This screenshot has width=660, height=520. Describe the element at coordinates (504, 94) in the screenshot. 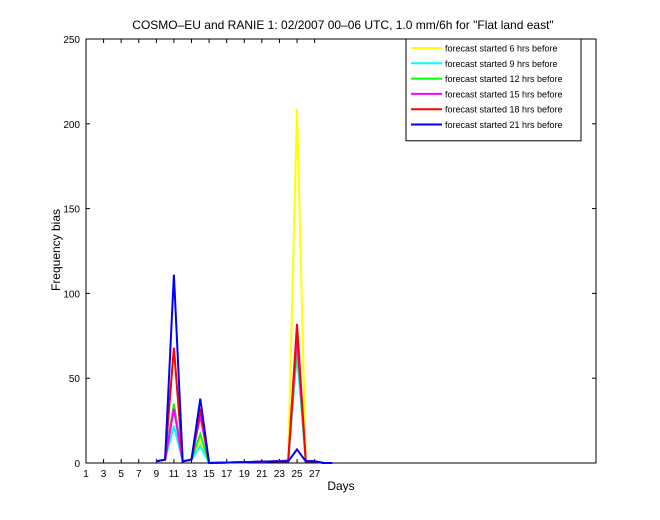

I see `legend-label: forecast started 15 hrs before` at that location.